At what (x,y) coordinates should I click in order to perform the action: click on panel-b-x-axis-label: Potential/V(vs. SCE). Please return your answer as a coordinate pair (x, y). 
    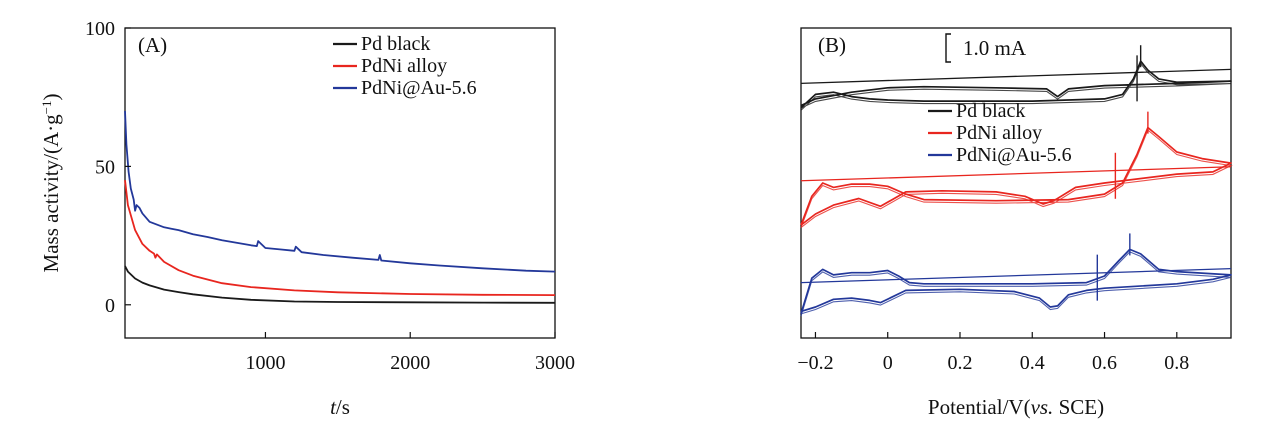
    Looking at the image, I should click on (1016, 407).